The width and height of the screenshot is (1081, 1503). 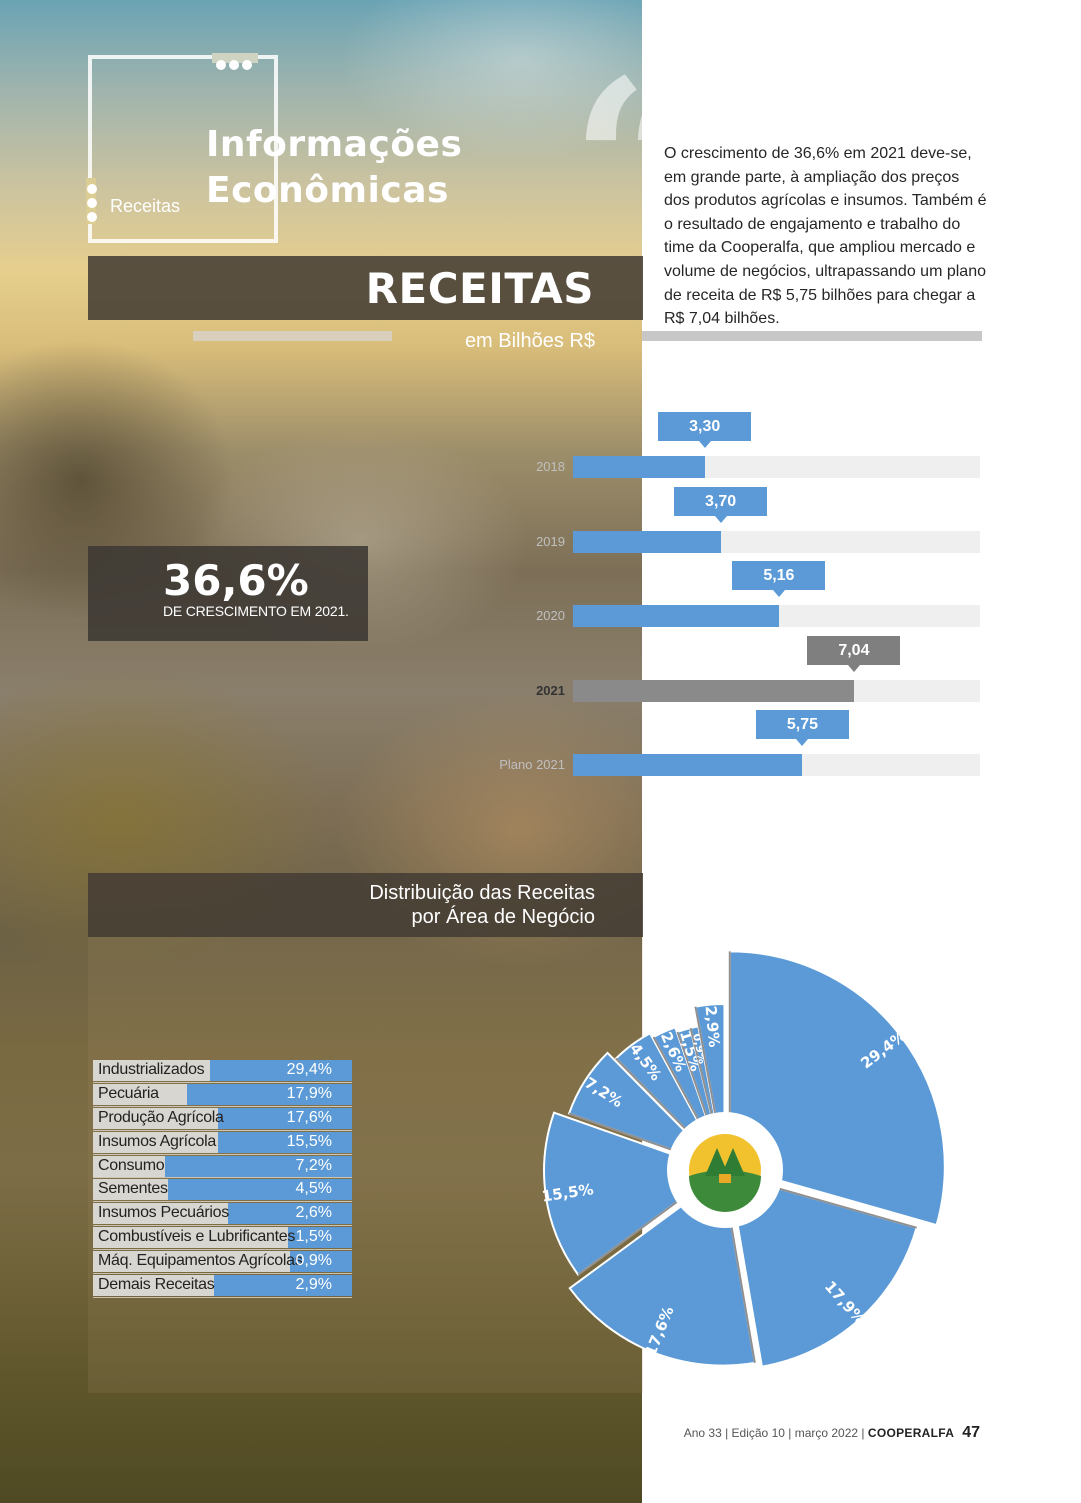 I want to click on row-value: 0,9%, so click(x=313, y=1261).